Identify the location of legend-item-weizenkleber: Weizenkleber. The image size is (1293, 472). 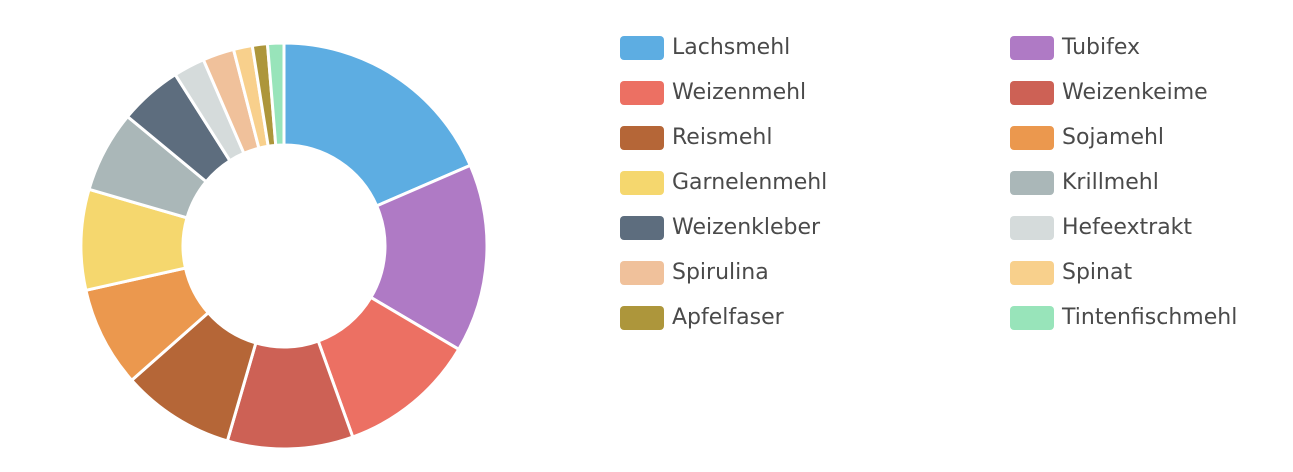
(815, 227).